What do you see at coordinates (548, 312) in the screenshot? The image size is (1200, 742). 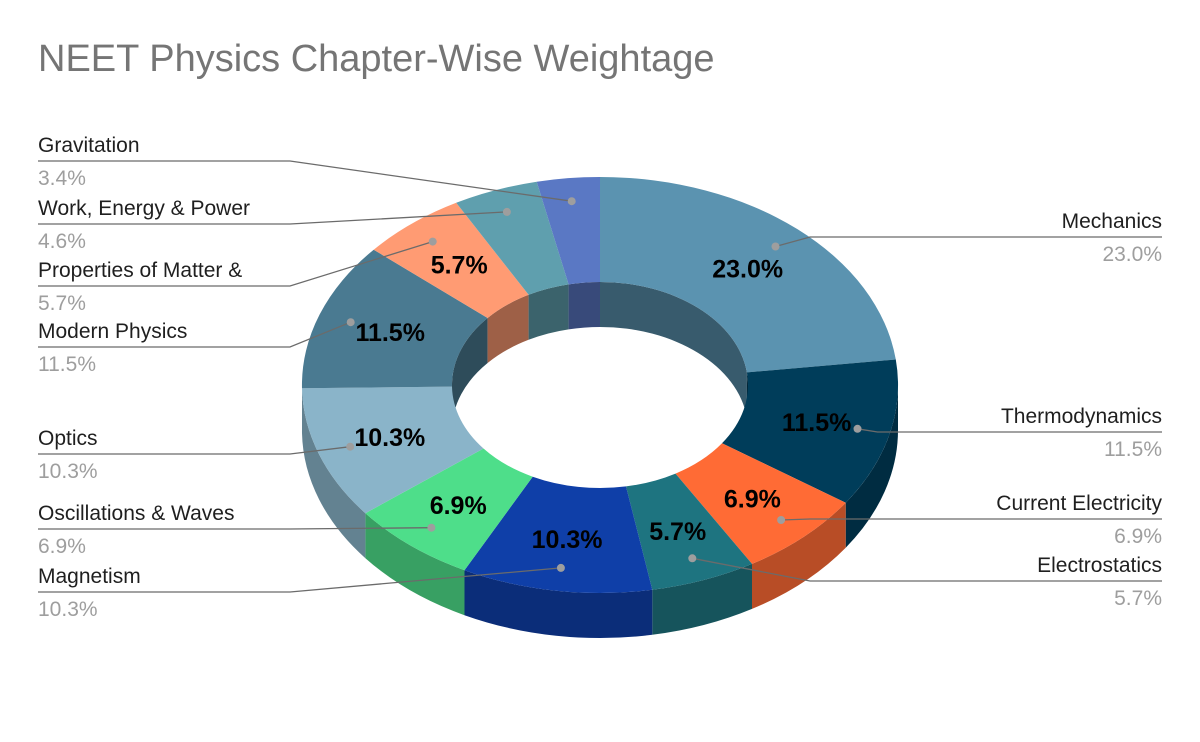 I see `inner-wall-work-energy-power` at bounding box center [548, 312].